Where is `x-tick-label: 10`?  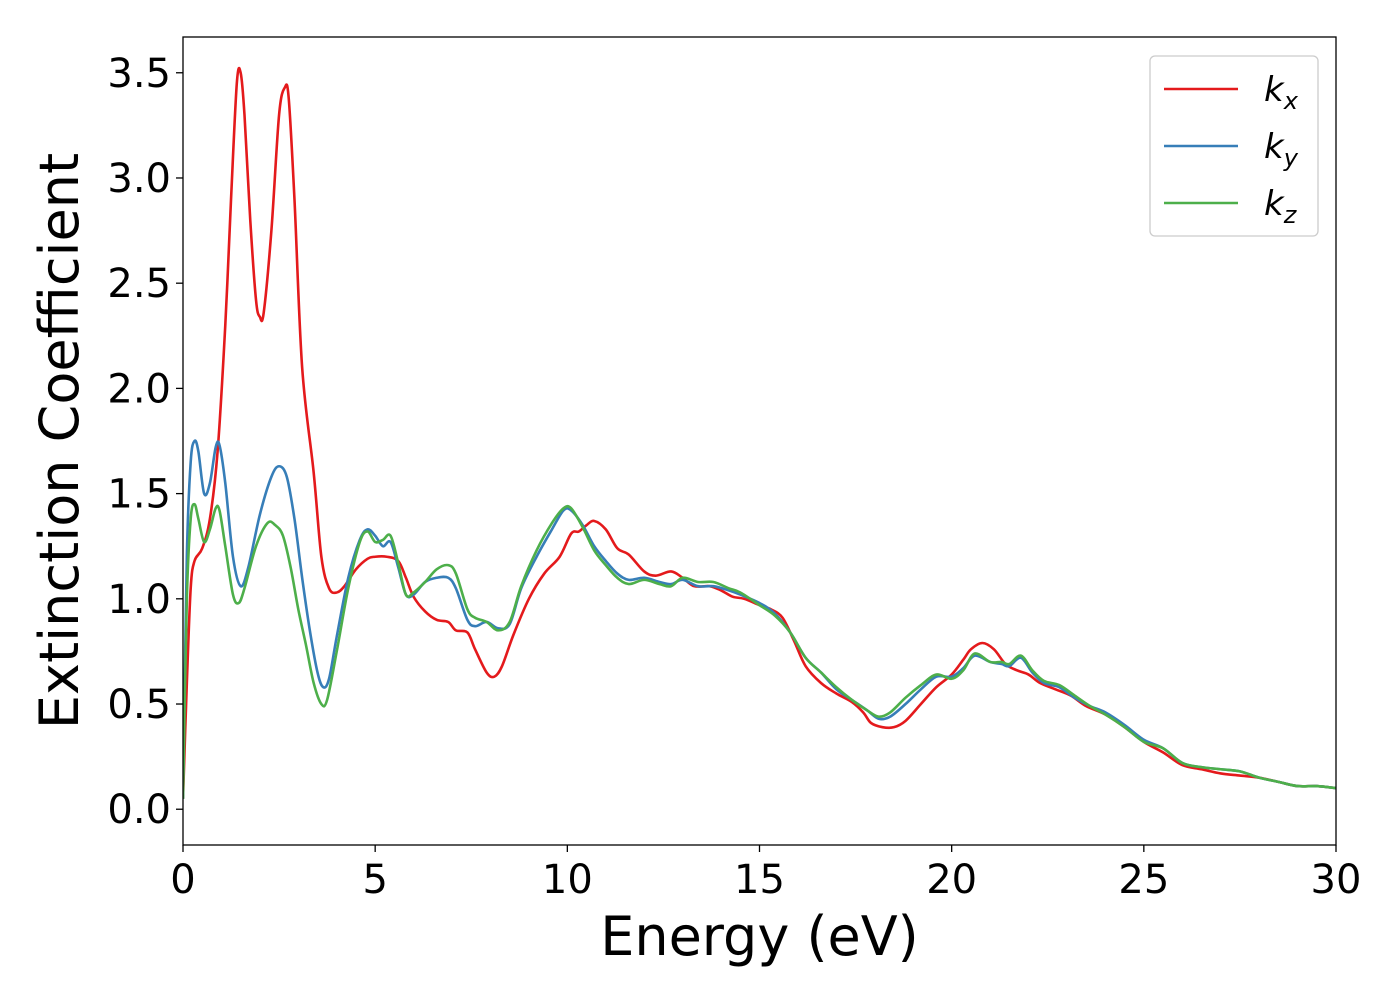
x-tick-label: 10 is located at coordinates (567, 880).